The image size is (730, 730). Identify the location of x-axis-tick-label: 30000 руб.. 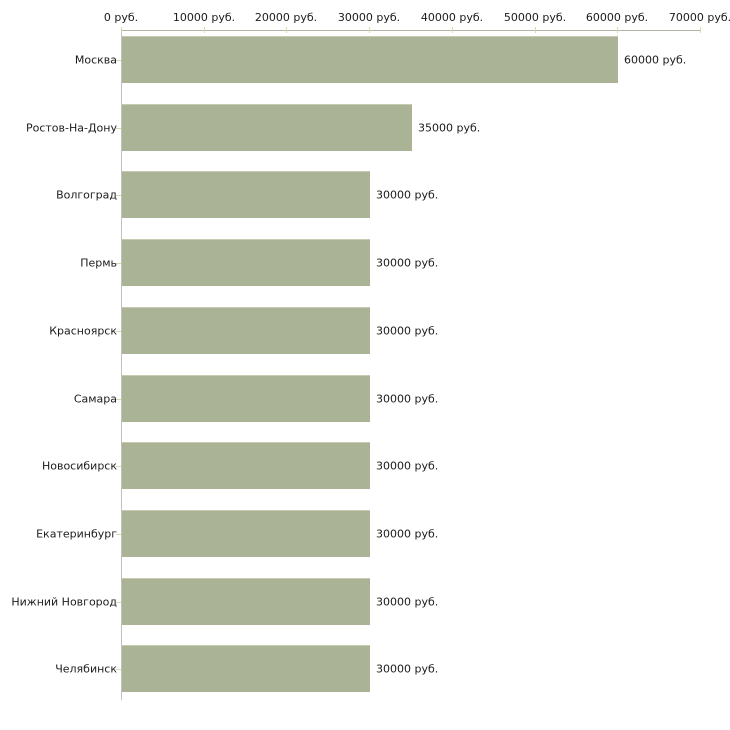
(369, 17).